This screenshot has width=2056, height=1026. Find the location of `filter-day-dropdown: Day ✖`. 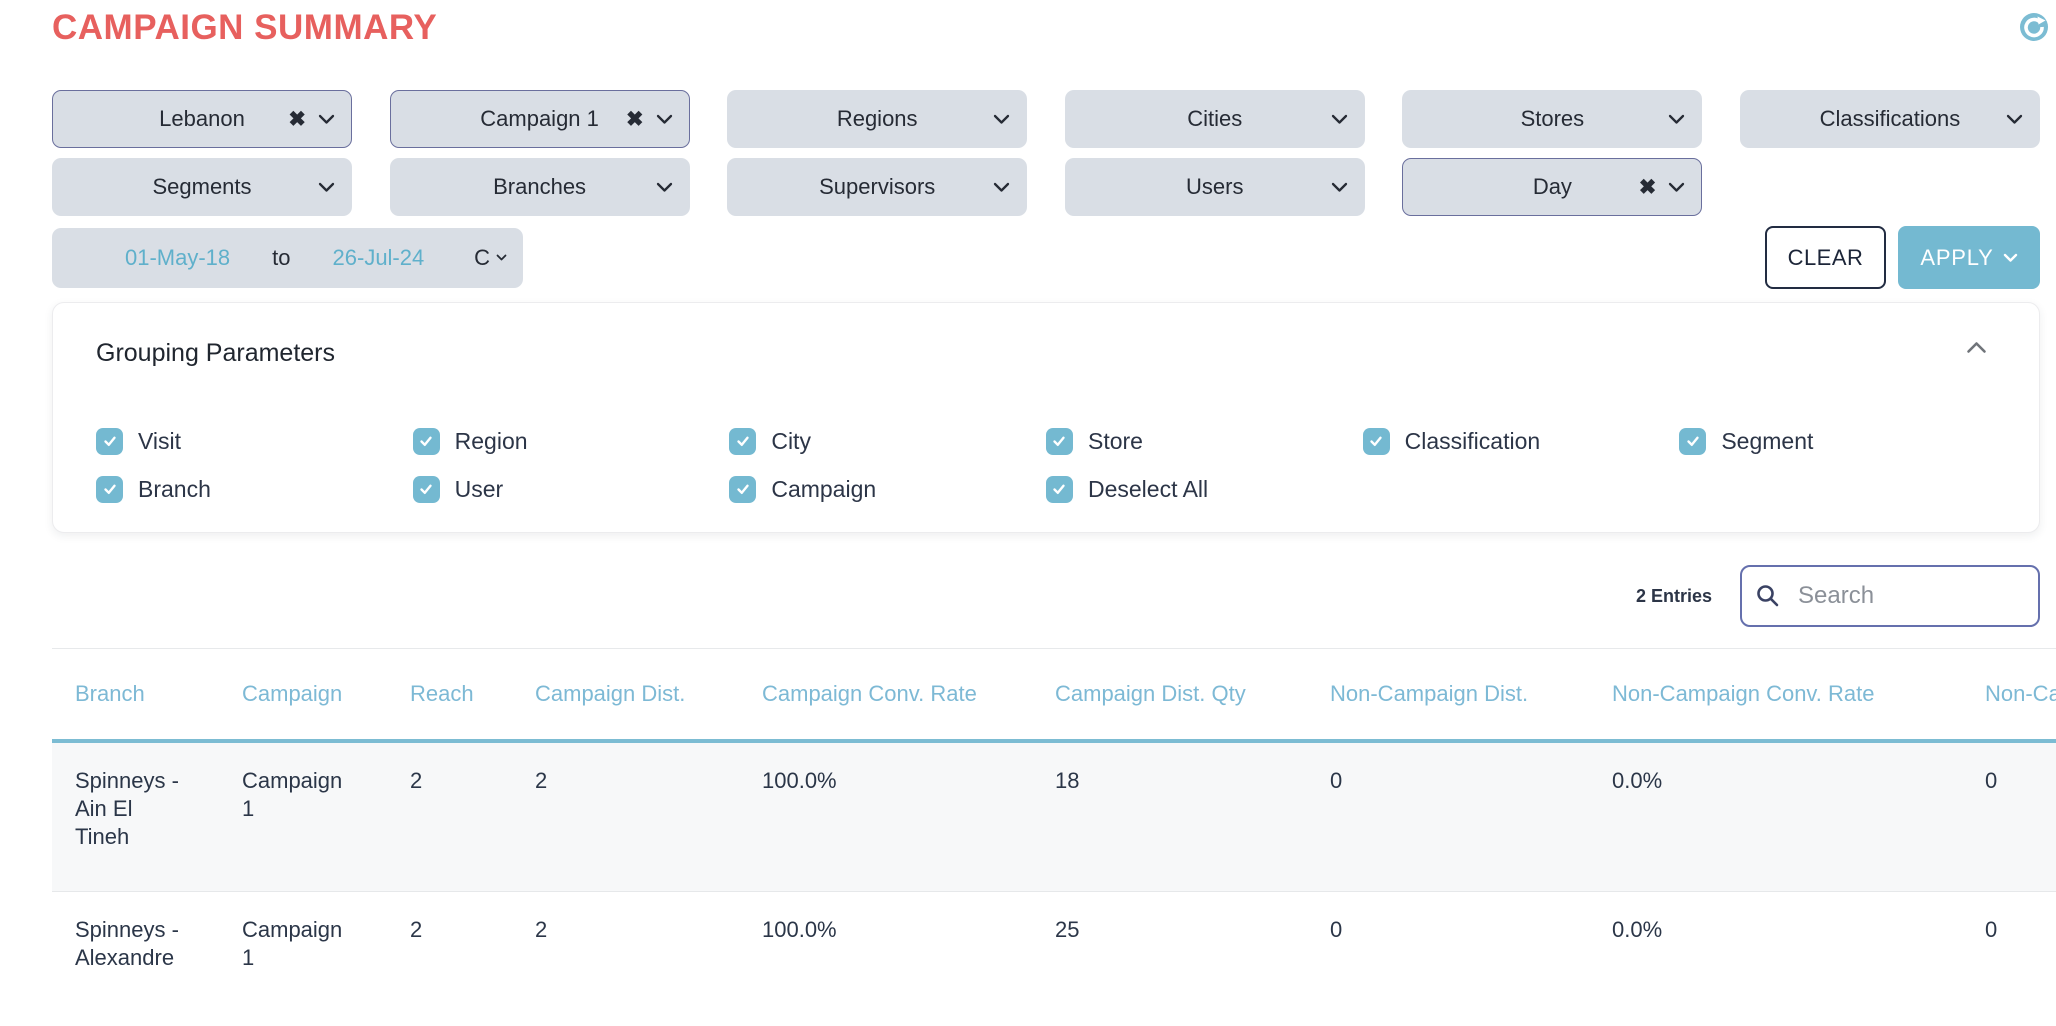

filter-day-dropdown: Day ✖ is located at coordinates (1552, 187).